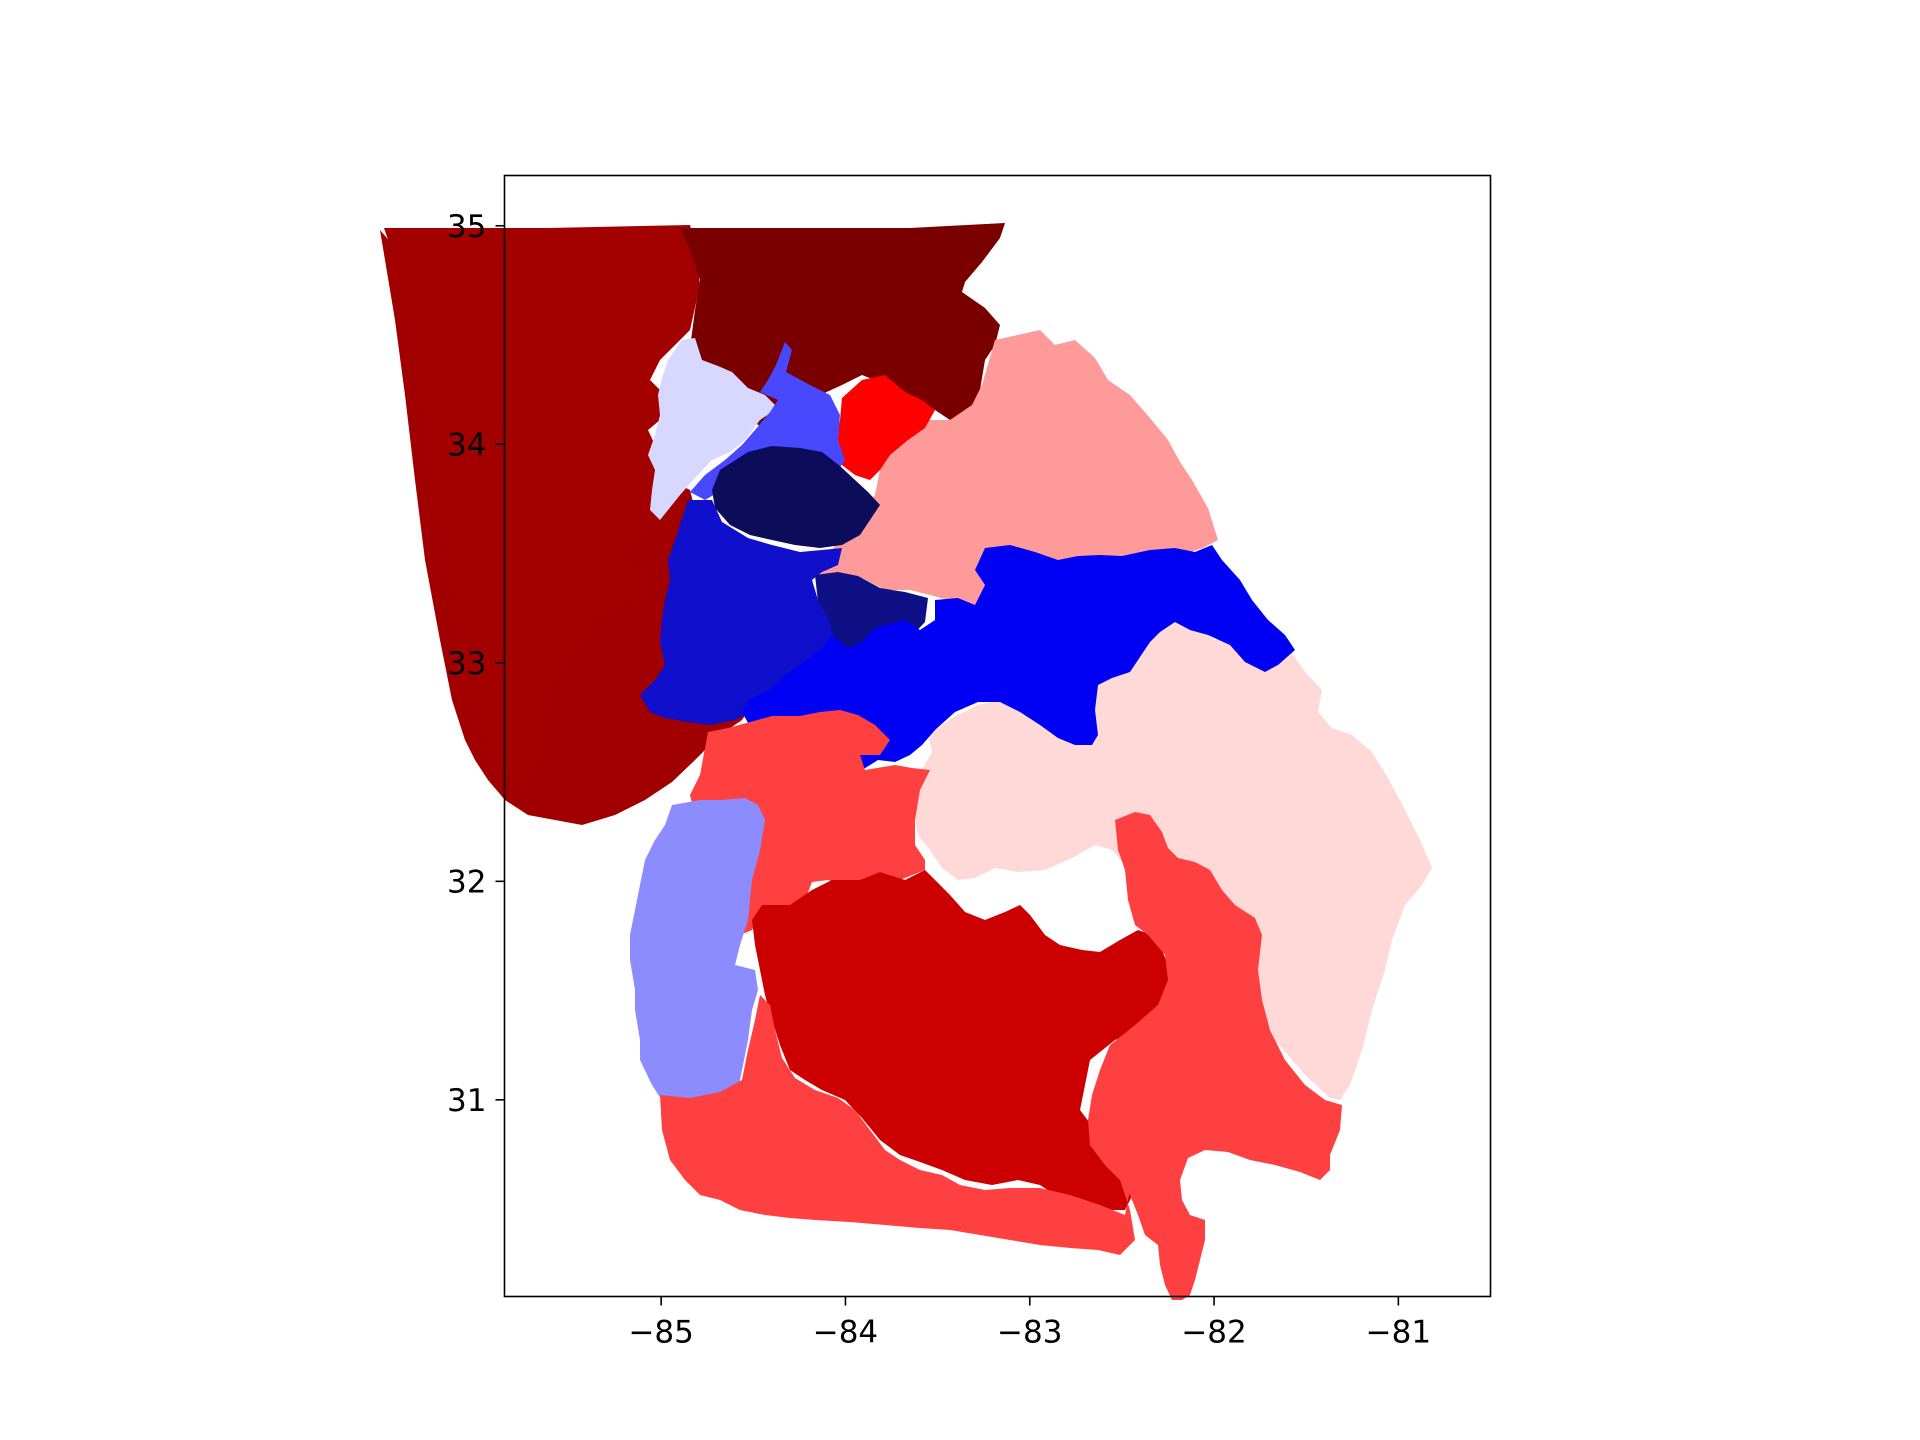 Image resolution: width=1920 pixels, height=1440 pixels. What do you see at coordinates (1018, 657) in the screenshot?
I see `district-central-band` at bounding box center [1018, 657].